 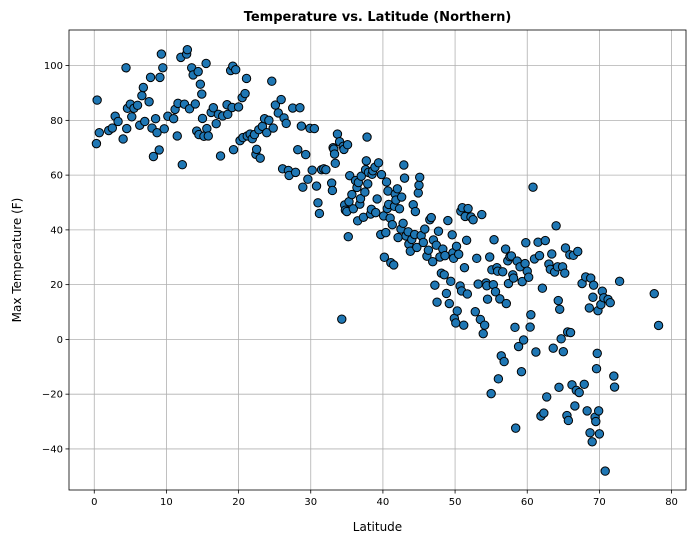 What do you see at coordinates (599, 502) in the screenshot?
I see `x-tick-label: 70` at bounding box center [599, 502].